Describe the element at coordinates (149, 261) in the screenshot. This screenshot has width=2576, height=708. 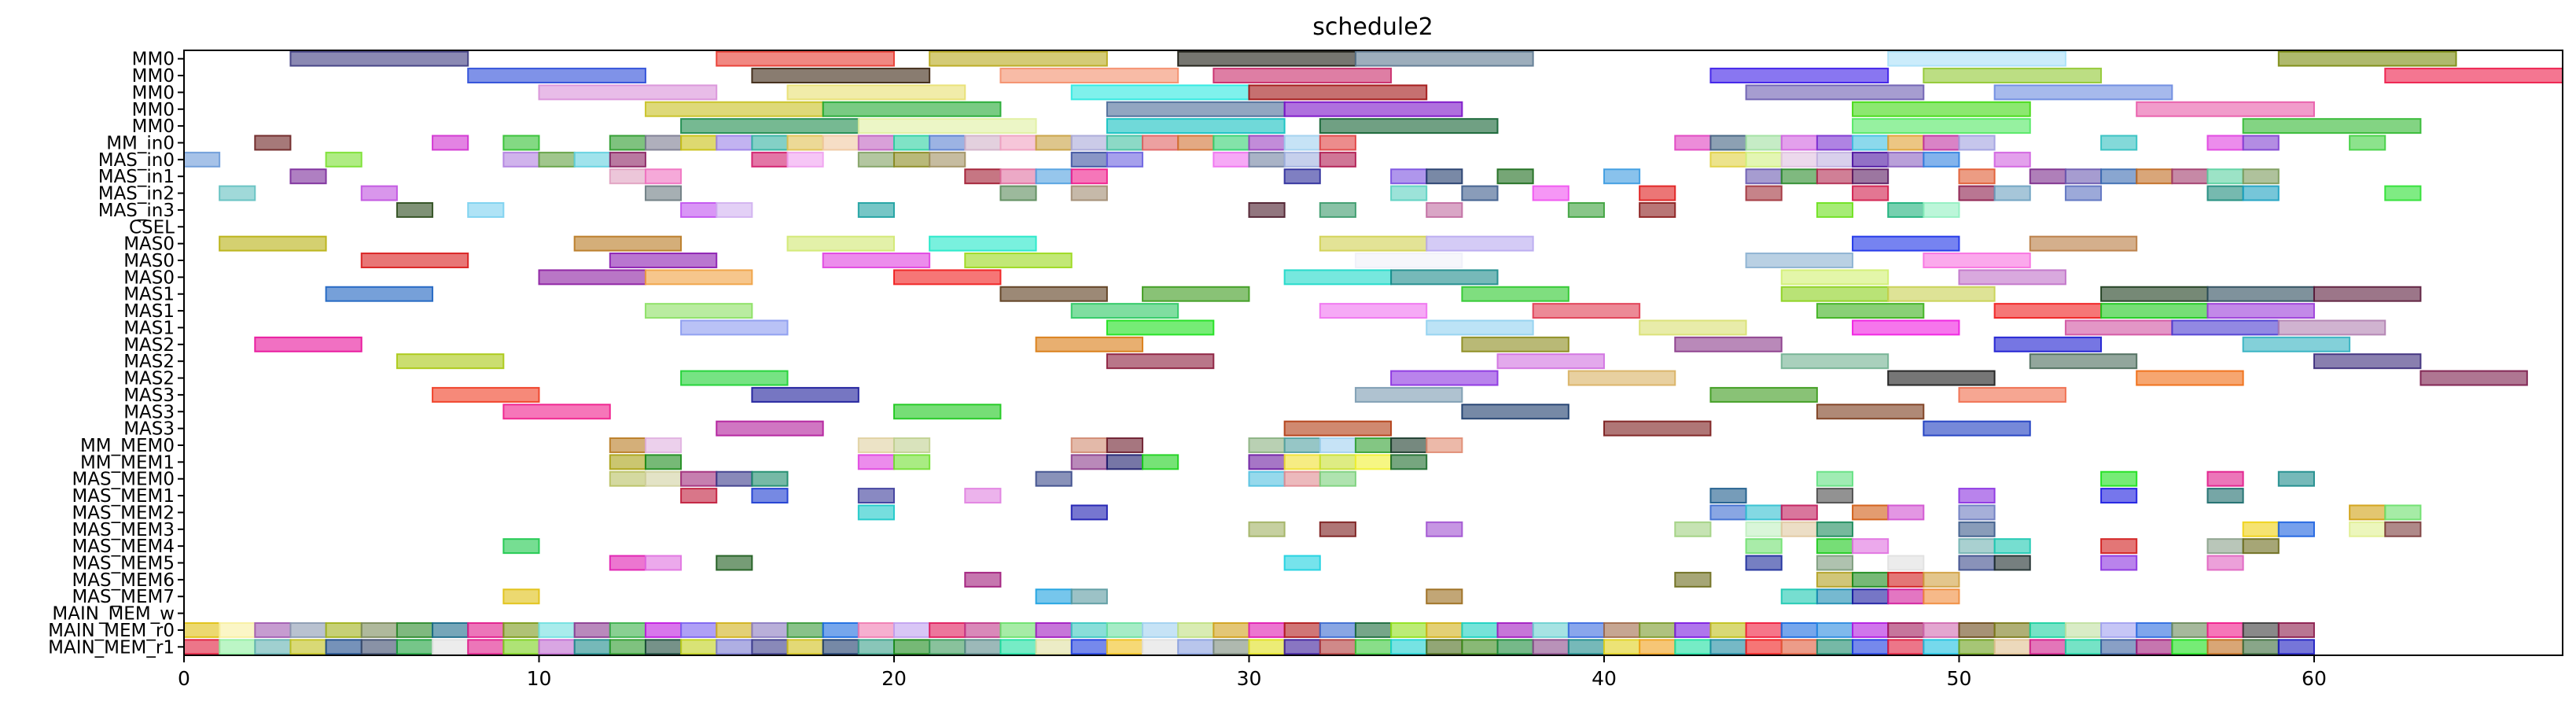
I see `y-tick-label: MAS0` at that location.